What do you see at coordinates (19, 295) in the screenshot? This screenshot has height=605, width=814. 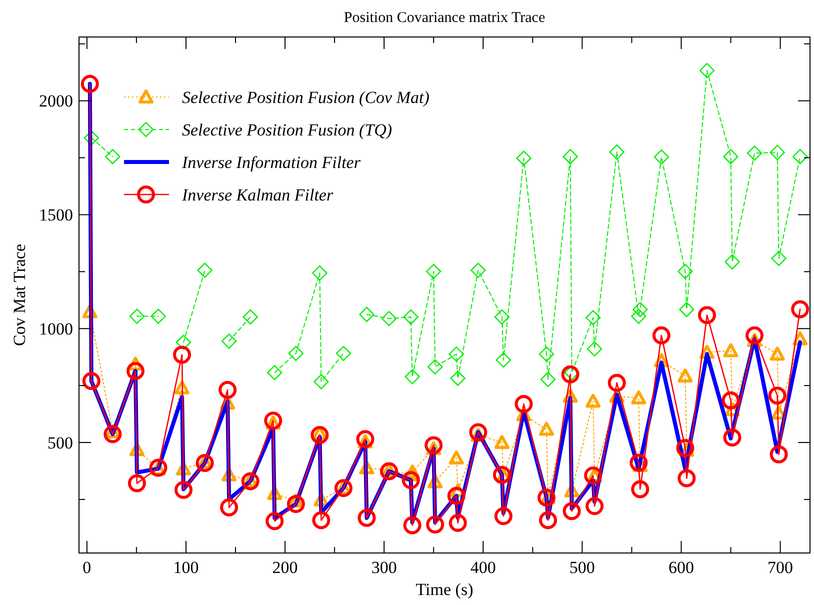 I see `y-axis-title: Cov Mat Trace` at bounding box center [19, 295].